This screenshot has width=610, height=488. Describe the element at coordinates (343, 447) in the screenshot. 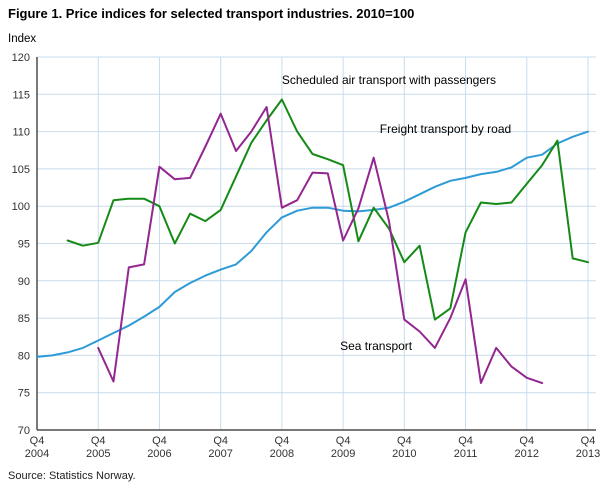

I see `x-tick-label: Q4 2009` at that location.